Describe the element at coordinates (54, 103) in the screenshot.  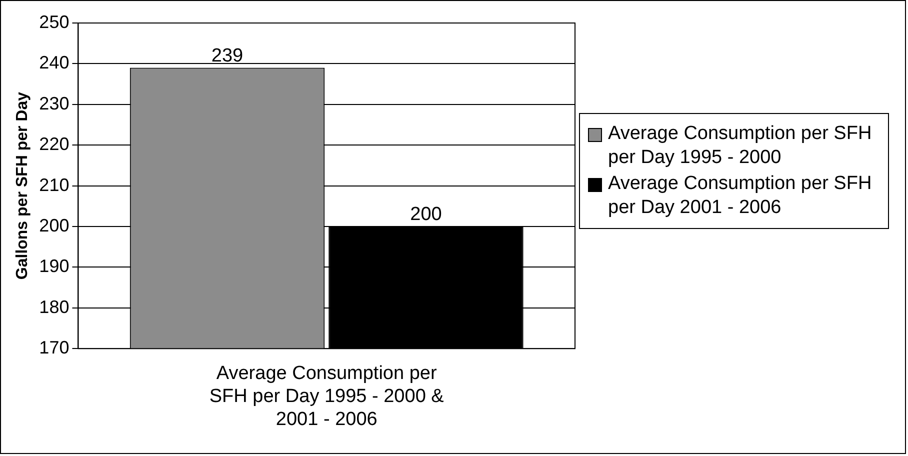
I see `y-tick-label: 230` at that location.